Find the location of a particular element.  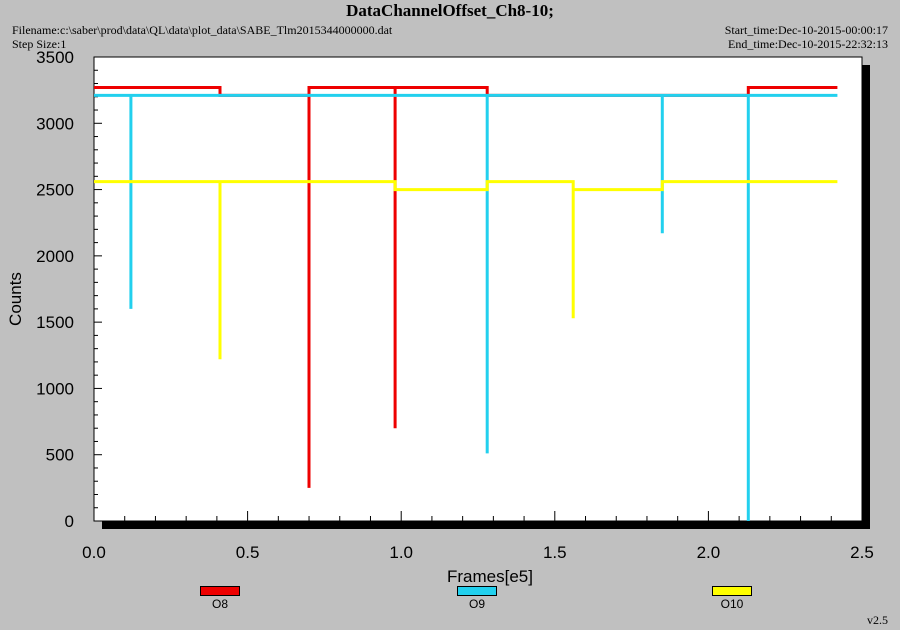

y-tick-label: 1500 is located at coordinates (55, 322).